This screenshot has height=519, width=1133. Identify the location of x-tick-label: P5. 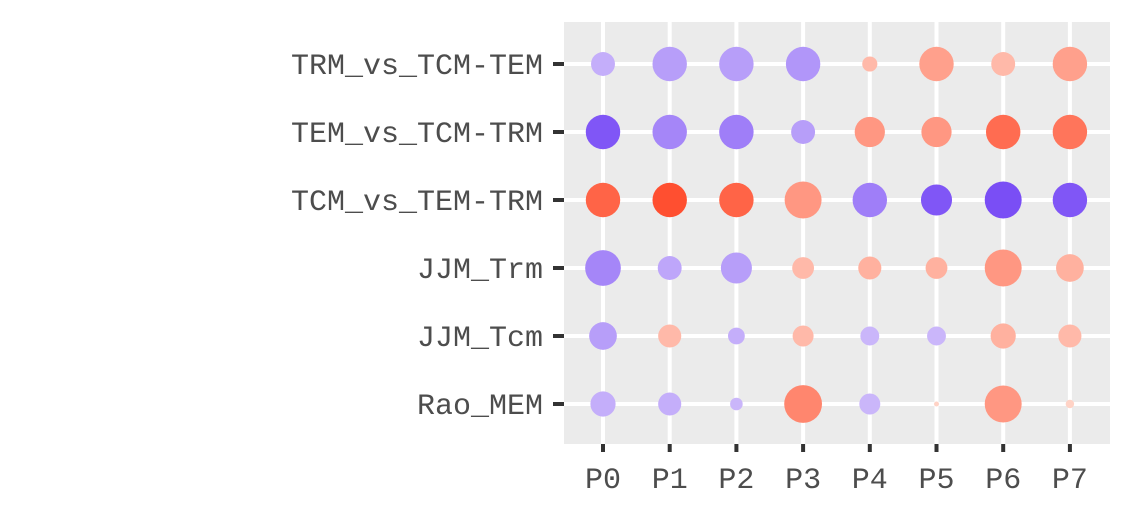
(936, 481).